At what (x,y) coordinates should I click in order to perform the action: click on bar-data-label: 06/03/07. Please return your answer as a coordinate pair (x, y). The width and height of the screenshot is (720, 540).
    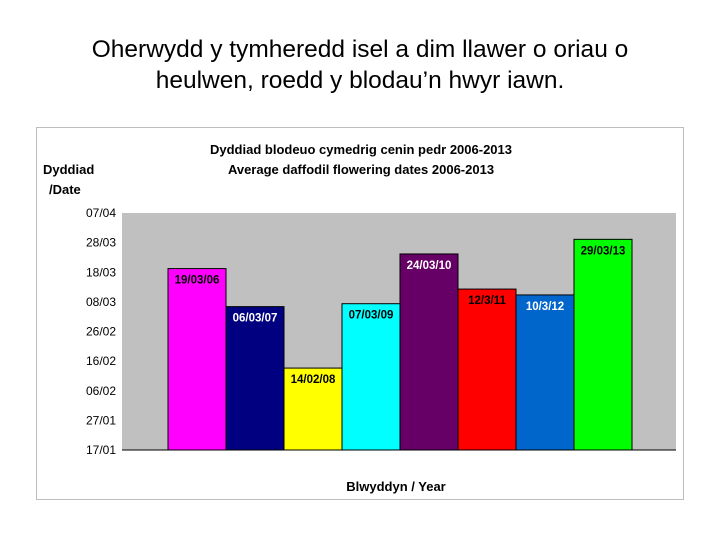
    Looking at the image, I should click on (255, 319).